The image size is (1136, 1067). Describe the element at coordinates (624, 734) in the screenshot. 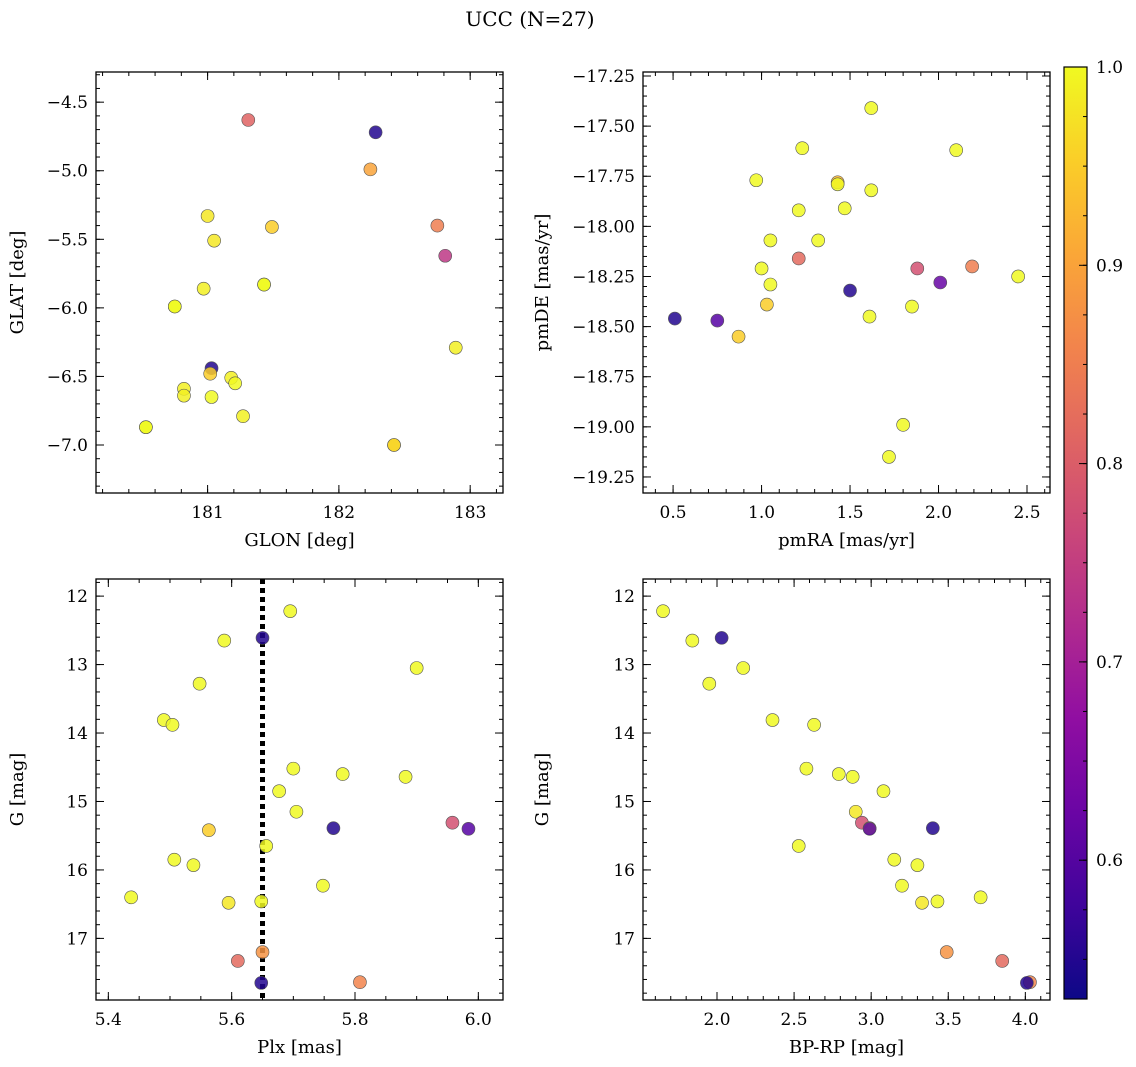

I see `y-tick-label: 14` at that location.